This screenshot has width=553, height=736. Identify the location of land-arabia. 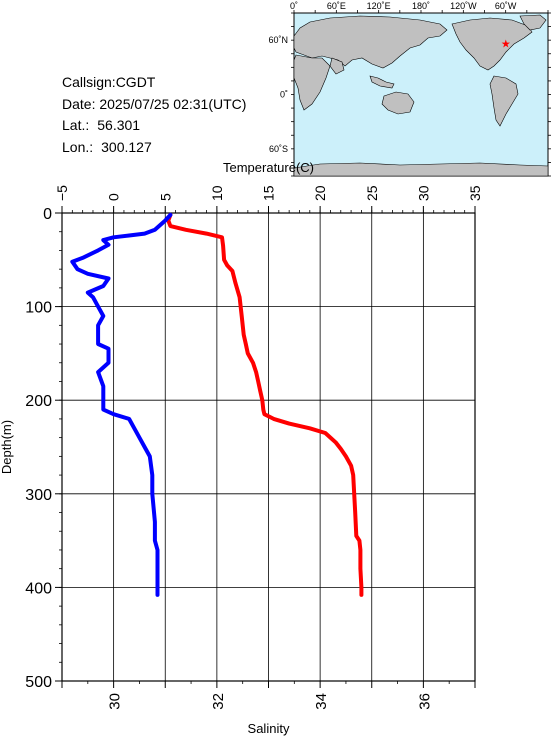
(337, 66).